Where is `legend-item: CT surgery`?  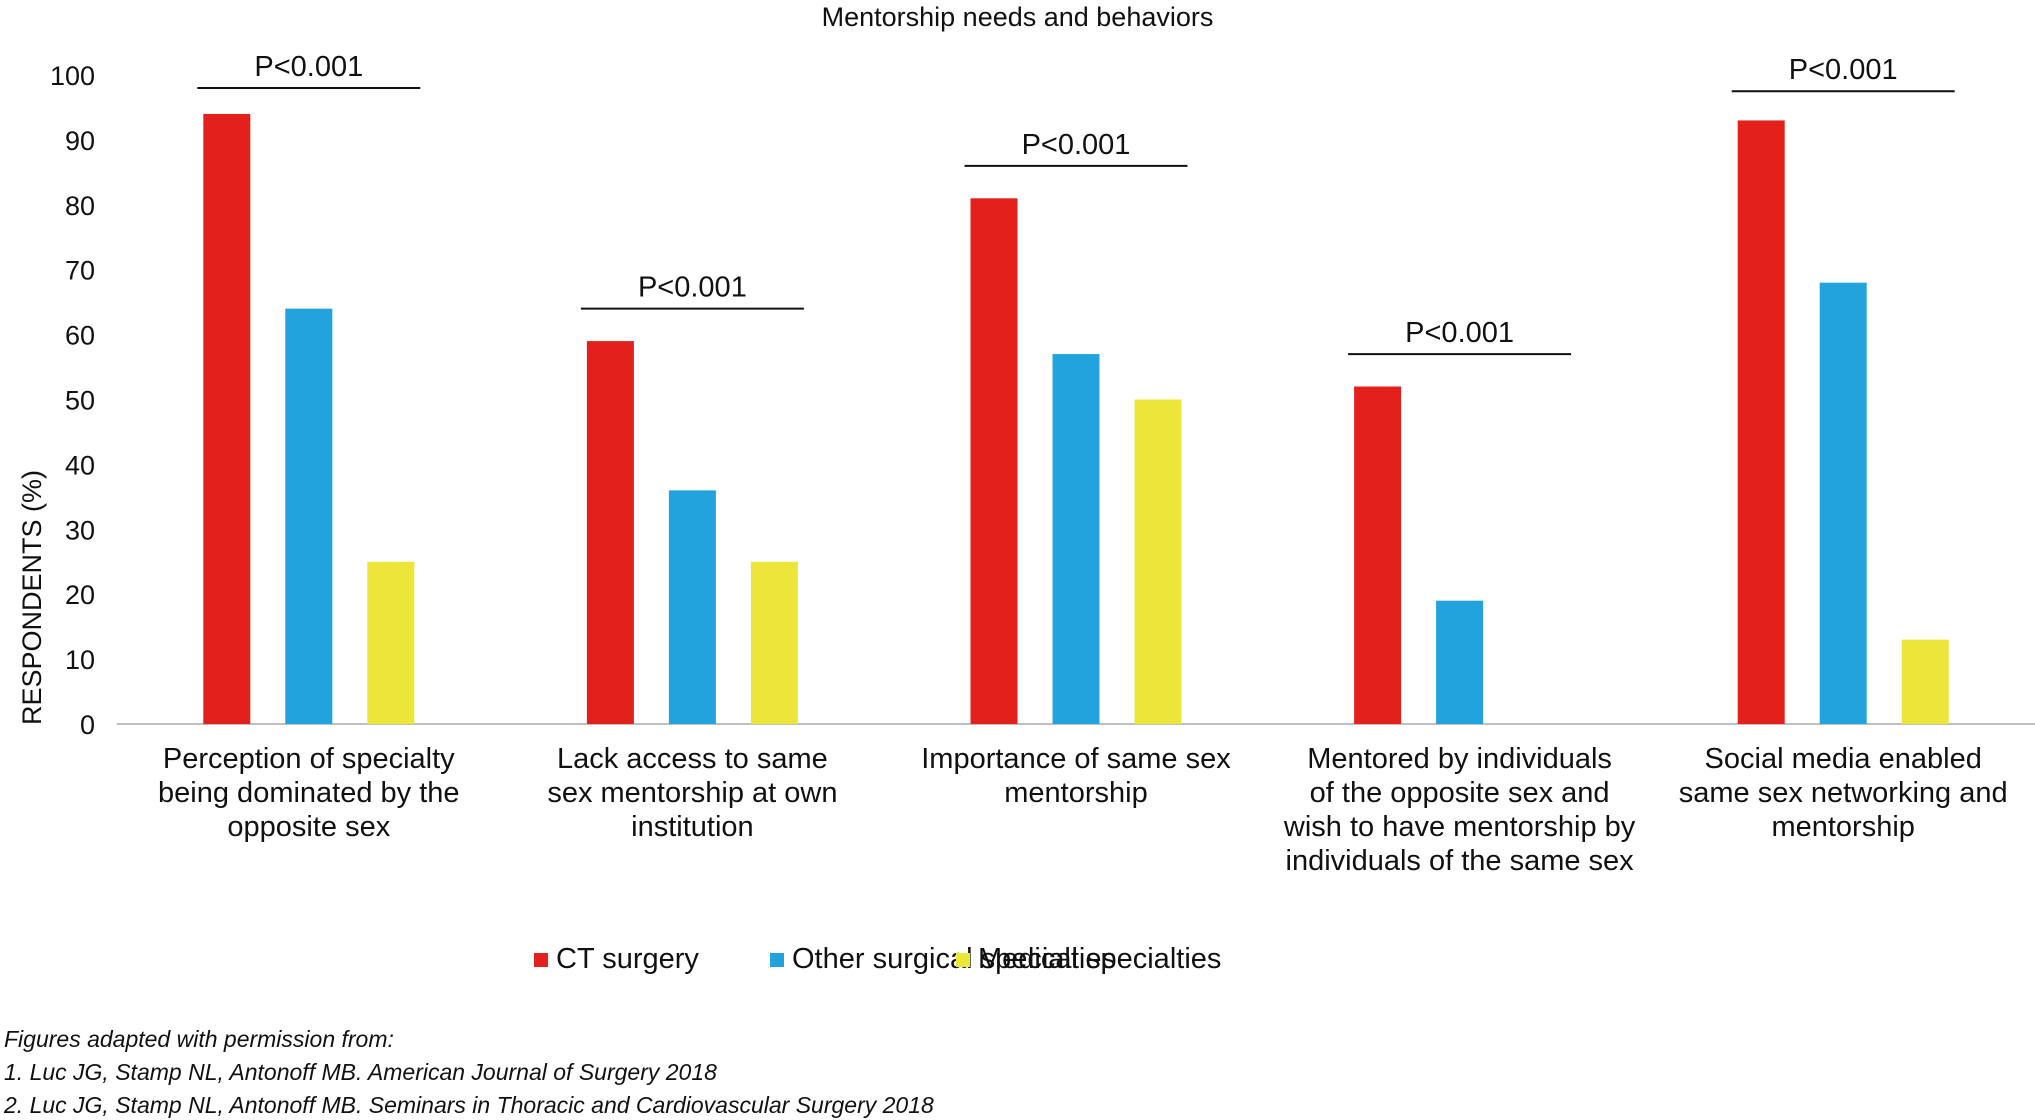
legend-item: CT surgery is located at coordinates (616, 959).